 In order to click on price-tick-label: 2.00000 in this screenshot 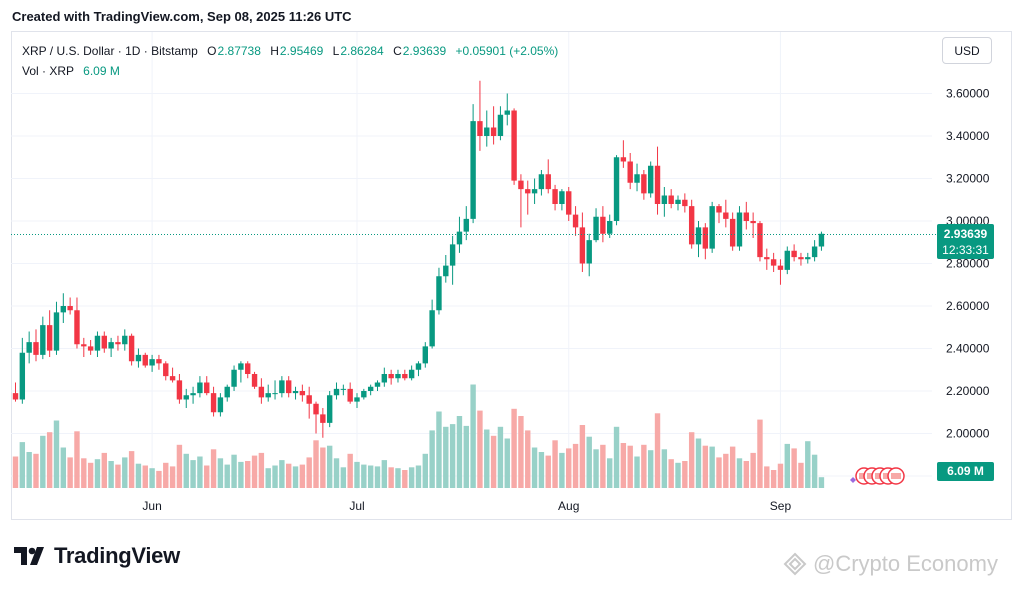, I will do `click(968, 434)`.